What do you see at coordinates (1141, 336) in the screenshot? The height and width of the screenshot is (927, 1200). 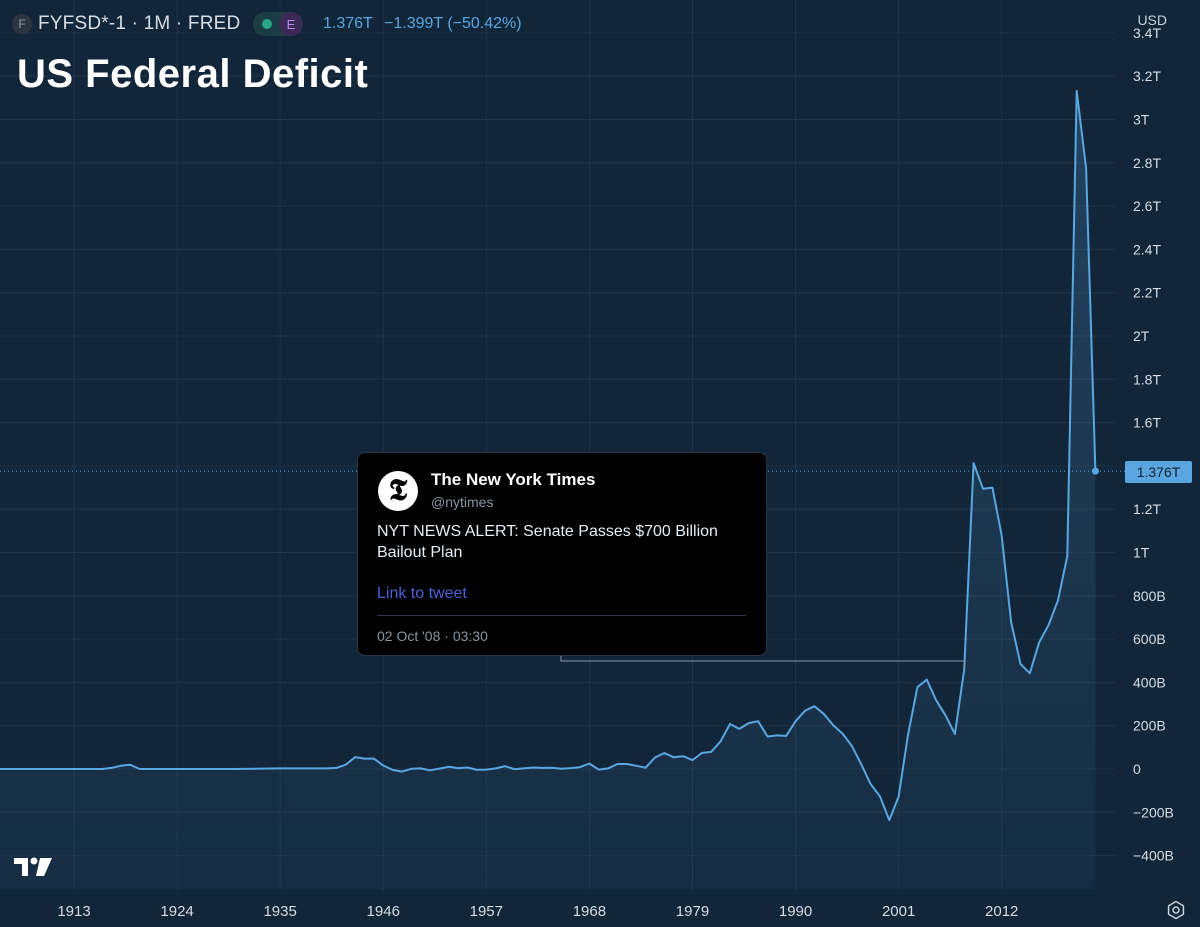 I see `y-tick-label: 2T` at bounding box center [1141, 336].